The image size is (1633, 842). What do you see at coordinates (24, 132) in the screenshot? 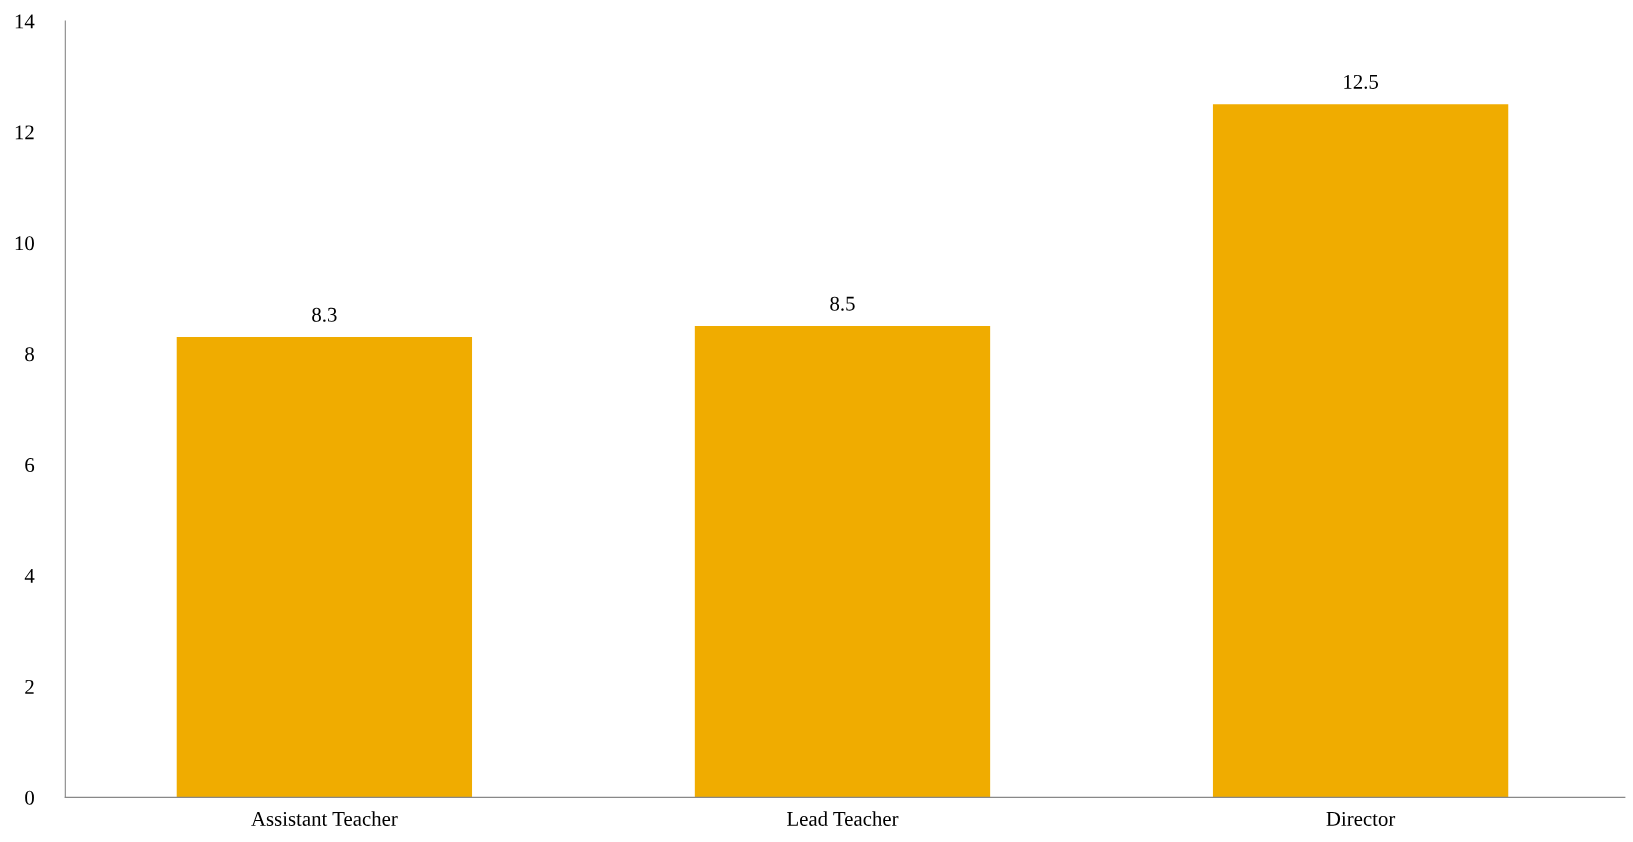
I see `y-tick-label: 12` at bounding box center [24, 132].